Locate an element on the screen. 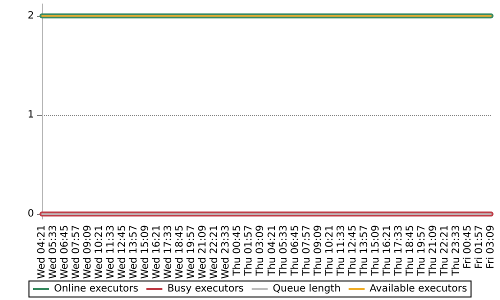 This screenshot has width=500, height=300. x-tick-label: Wed 17:33 is located at coordinates (168, 252).